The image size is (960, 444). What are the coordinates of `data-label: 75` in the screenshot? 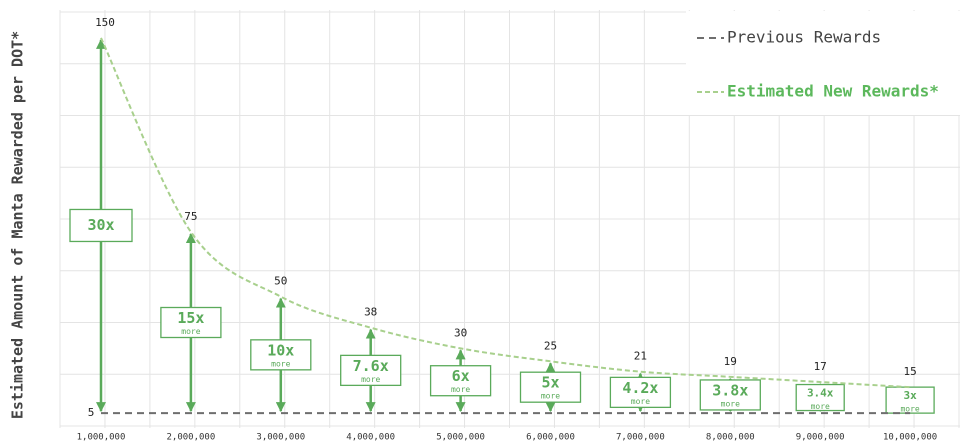 It's located at (190, 216).